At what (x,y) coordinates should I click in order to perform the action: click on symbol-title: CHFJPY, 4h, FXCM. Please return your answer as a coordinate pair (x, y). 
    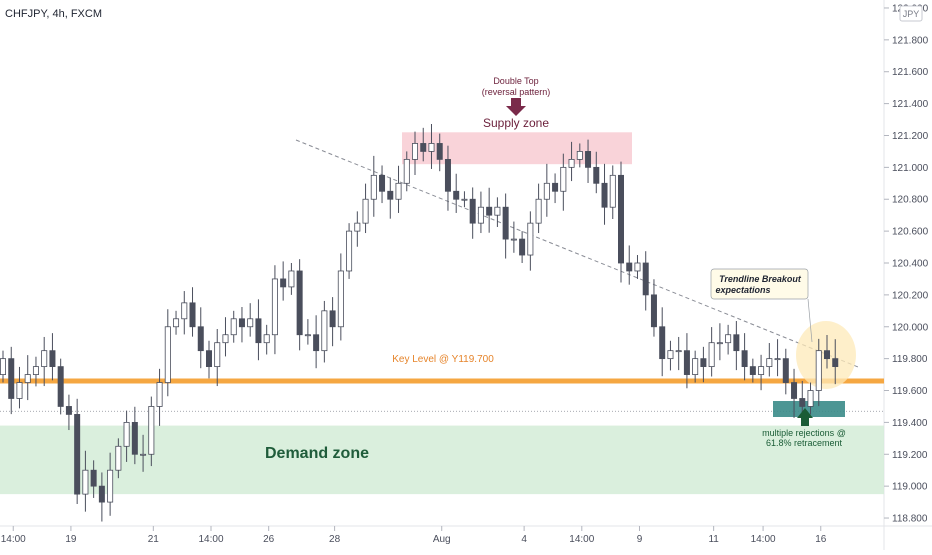
    Looking at the image, I should click on (53, 14).